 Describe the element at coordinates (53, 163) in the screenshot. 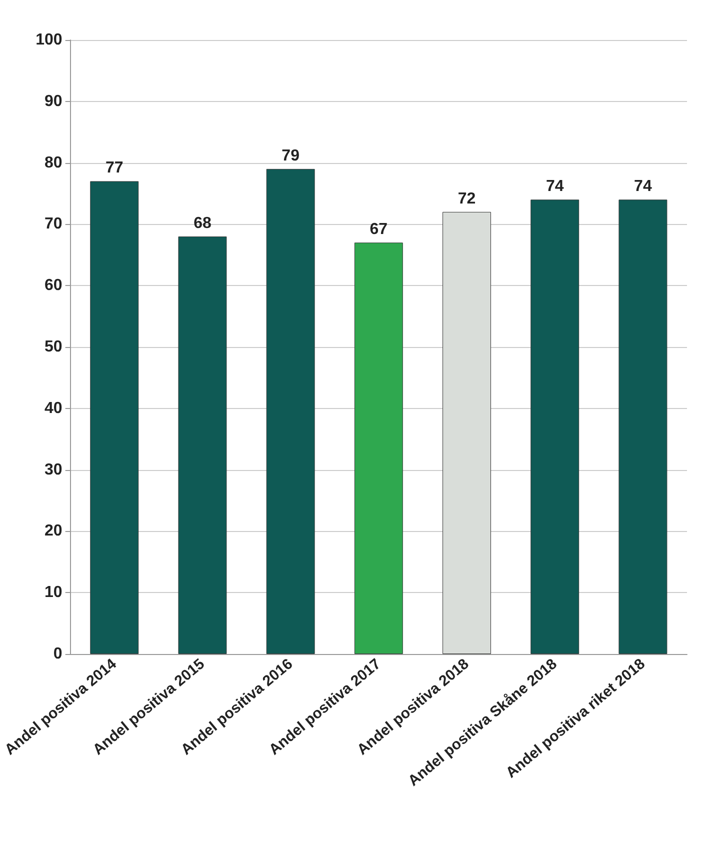

I see `y-tick-label: 80` at that location.